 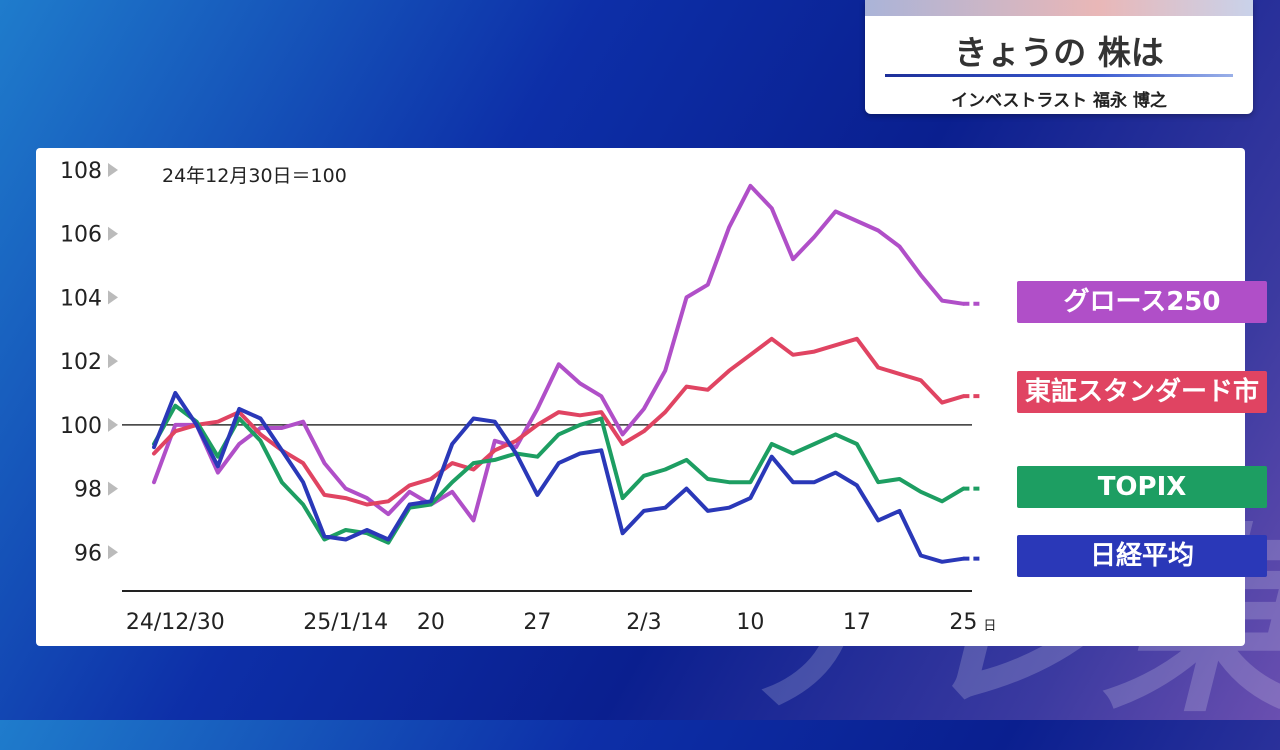 What do you see at coordinates (1059, 75) in the screenshot?
I see `title-underline` at bounding box center [1059, 75].